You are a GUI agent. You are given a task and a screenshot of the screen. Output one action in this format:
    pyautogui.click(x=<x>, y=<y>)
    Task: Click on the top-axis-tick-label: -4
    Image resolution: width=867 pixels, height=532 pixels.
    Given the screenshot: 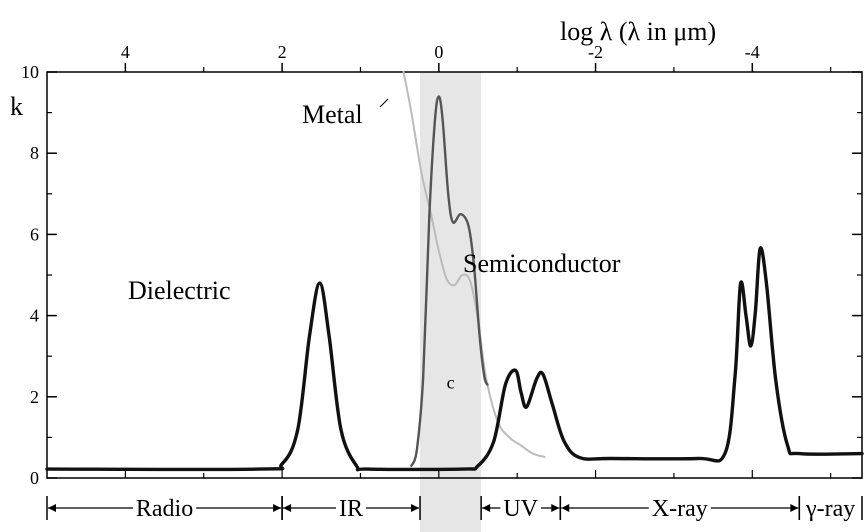 What is the action you would take?
    pyautogui.click(x=752, y=52)
    